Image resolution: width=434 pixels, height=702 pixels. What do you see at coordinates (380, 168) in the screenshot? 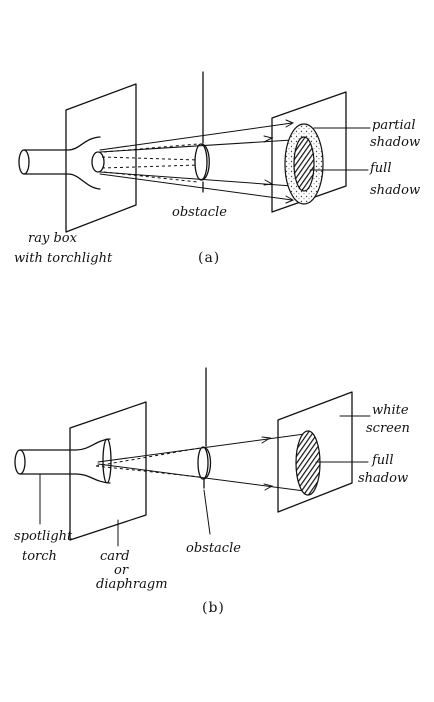
I see `label-full-a: full` at bounding box center [380, 168].